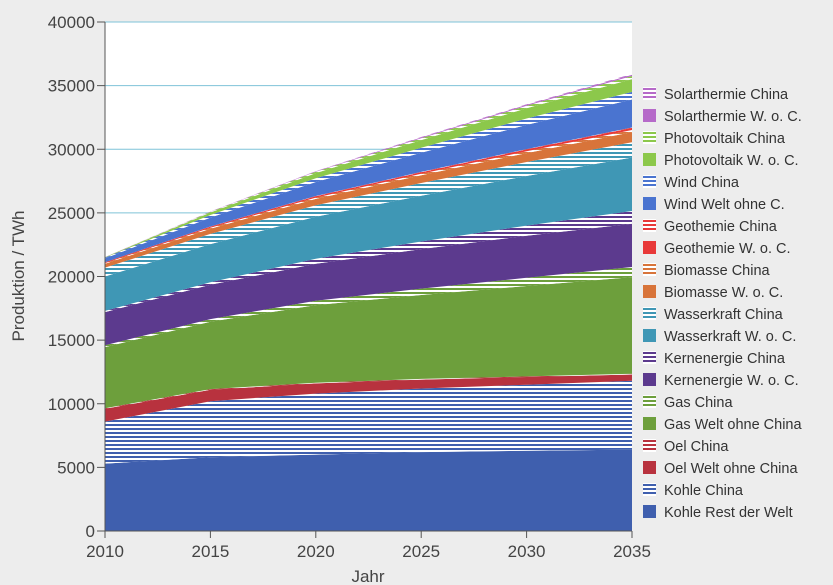 The height and width of the screenshot is (585, 833). I want to click on y-tick-label: 5000, so click(76, 467).